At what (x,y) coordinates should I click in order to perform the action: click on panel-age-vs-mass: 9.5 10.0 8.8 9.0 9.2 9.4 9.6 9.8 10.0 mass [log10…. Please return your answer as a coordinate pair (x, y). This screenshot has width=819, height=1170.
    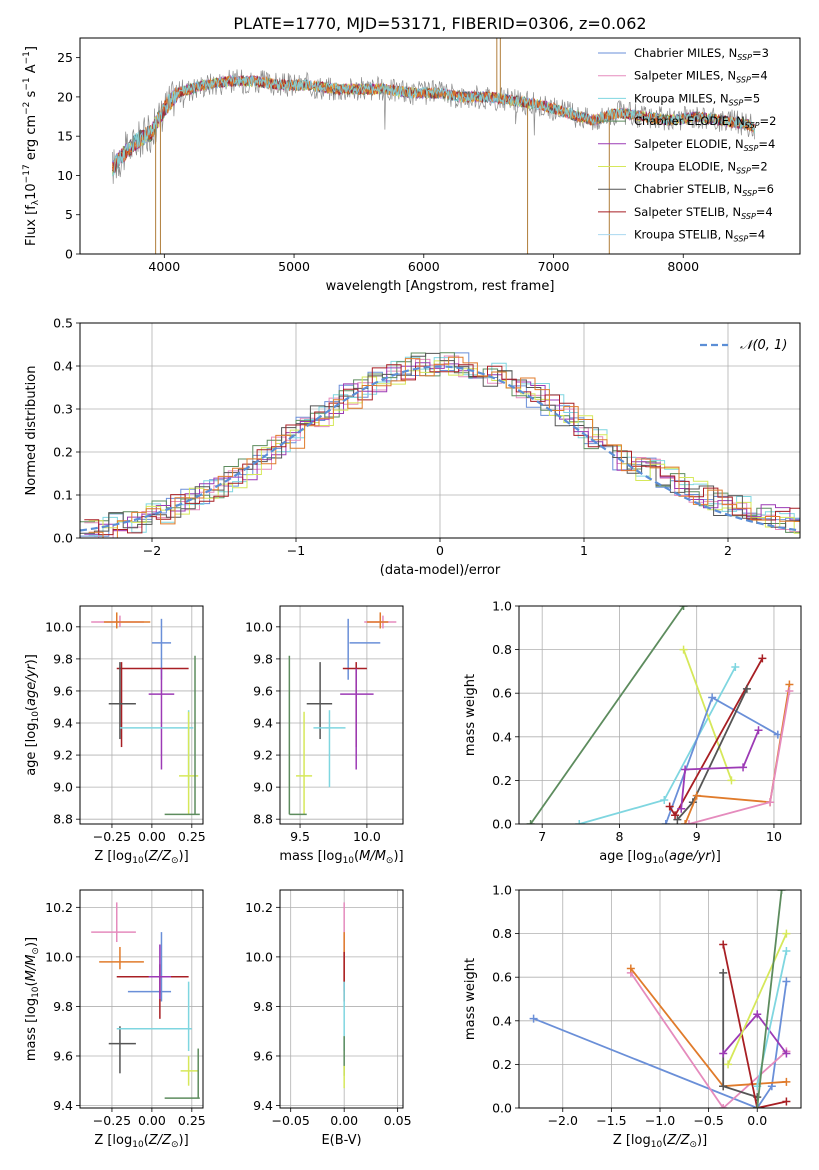
    Looking at the image, I should click on (324, 735).